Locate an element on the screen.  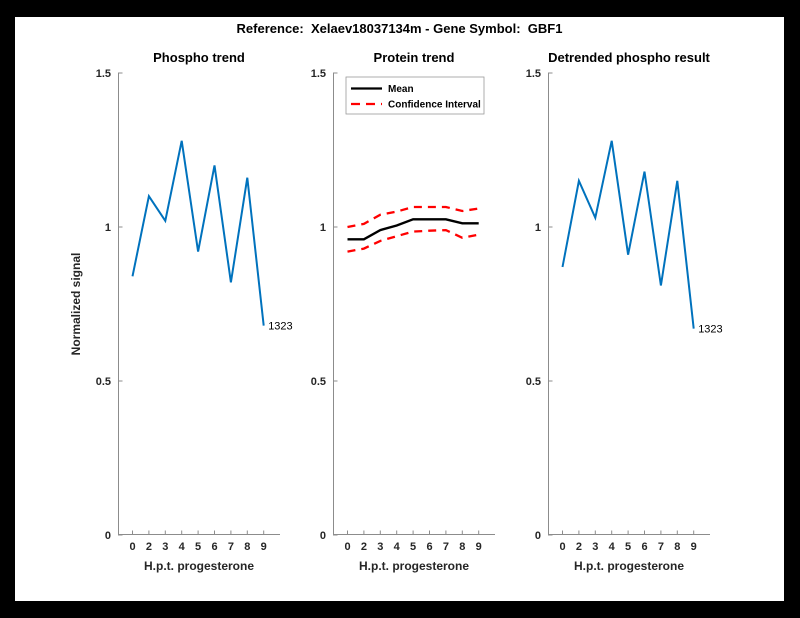
series-line-detrended-phospho-signal is located at coordinates (628, 234).